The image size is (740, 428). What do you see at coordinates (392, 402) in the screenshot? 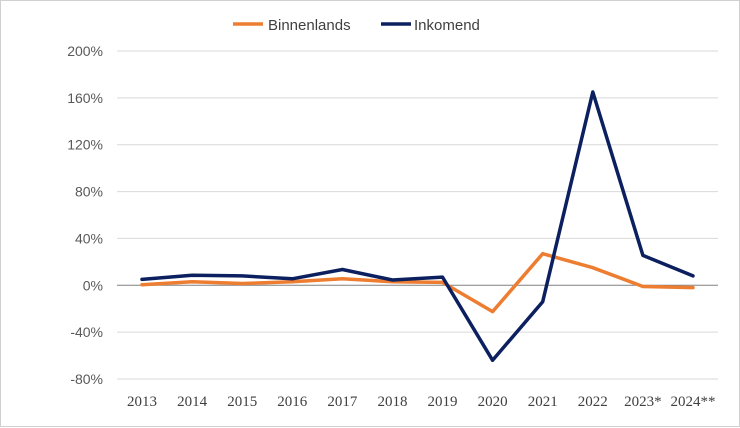
I see `x-tick-label: 2018` at bounding box center [392, 402].